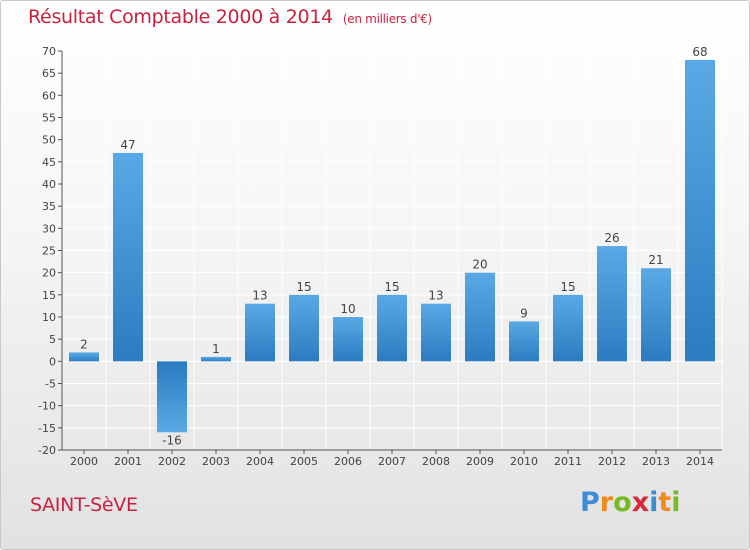 The height and width of the screenshot is (550, 750). I want to click on chart-title-unit: (en milliers d'€), so click(387, 19).